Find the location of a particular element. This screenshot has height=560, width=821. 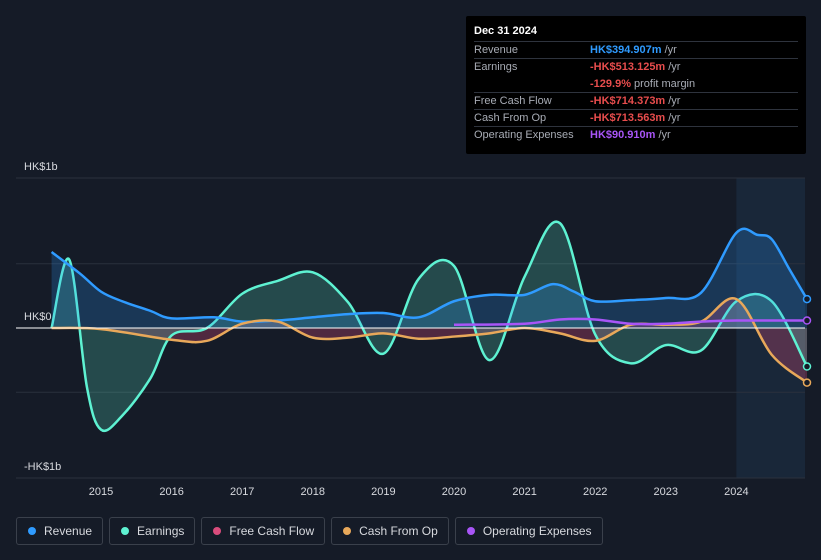

legend-label: Cash From Op is located at coordinates (398, 531).